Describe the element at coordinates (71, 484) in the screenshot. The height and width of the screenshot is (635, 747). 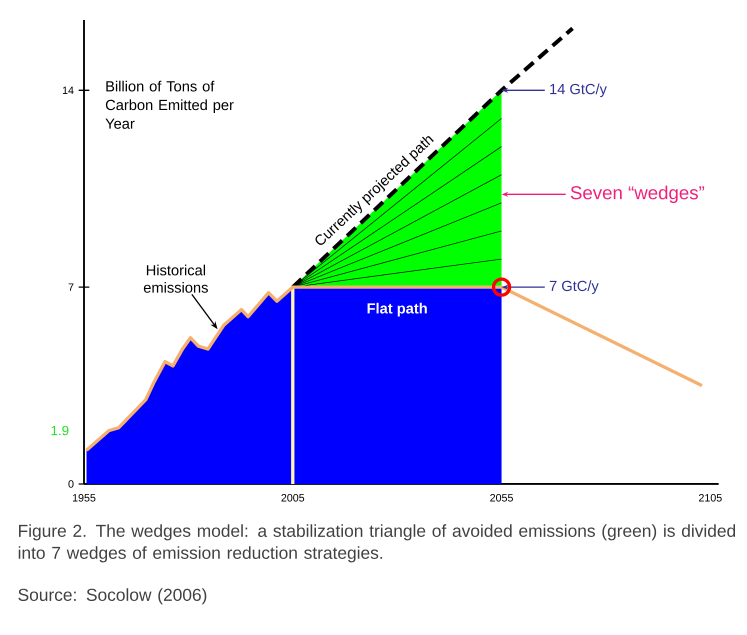
I see `y-tick-label: 0` at that location.